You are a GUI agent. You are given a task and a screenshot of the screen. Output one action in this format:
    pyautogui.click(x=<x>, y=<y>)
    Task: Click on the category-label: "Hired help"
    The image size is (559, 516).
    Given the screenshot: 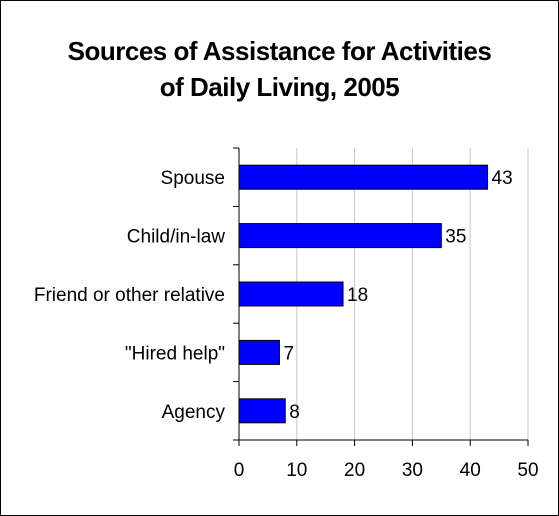 What is the action you would take?
    pyautogui.click(x=175, y=353)
    